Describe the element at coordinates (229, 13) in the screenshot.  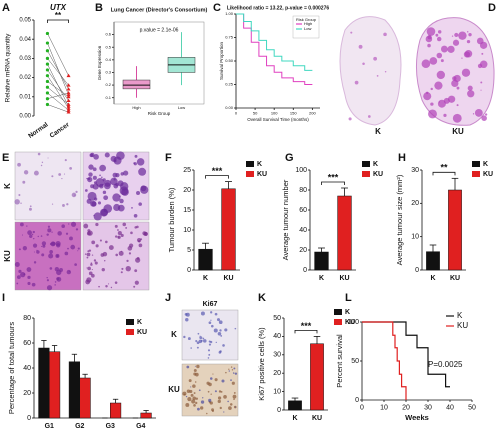
I see `y-tick-label: 1.00` at that location.